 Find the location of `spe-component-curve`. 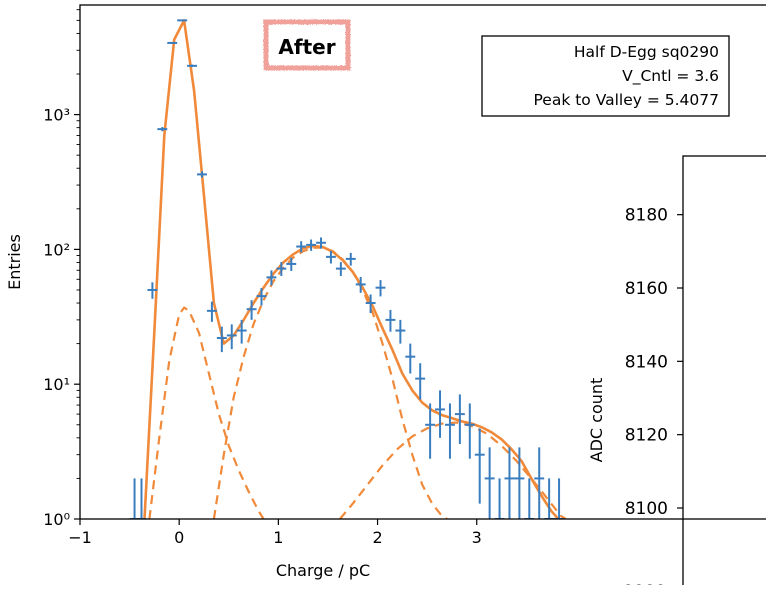

spe-component-curve is located at coordinates (330, 382).